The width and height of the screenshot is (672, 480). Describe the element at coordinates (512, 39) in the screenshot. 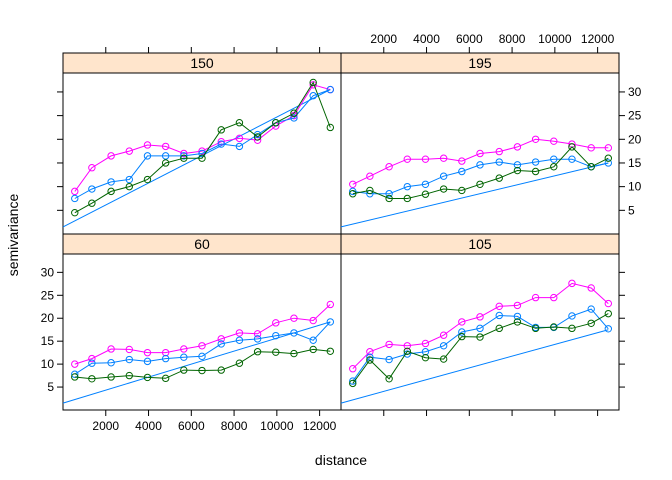

I see `x-tick-label: 8000` at that location.